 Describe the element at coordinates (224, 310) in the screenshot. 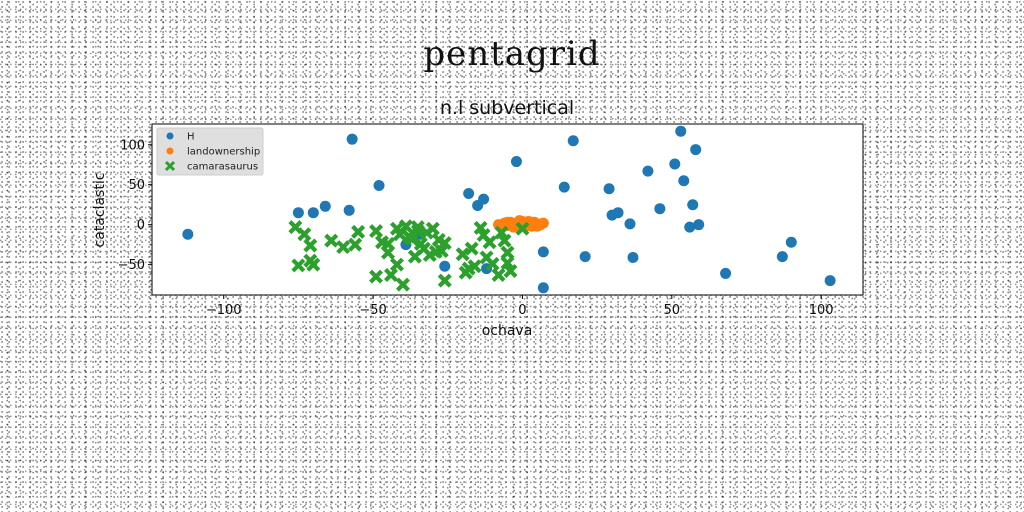

I see `x-tick-label: −100` at that location.